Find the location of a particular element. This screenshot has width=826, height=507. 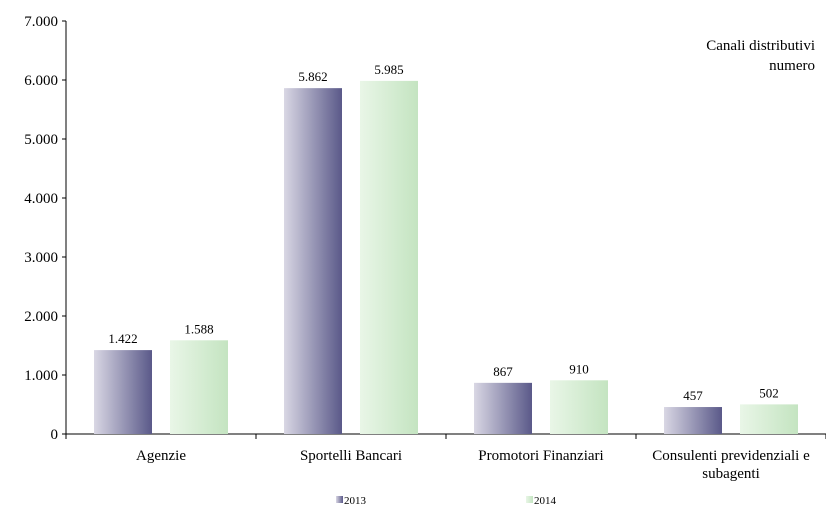

y-tick-label: 5.000 is located at coordinates (41, 140).